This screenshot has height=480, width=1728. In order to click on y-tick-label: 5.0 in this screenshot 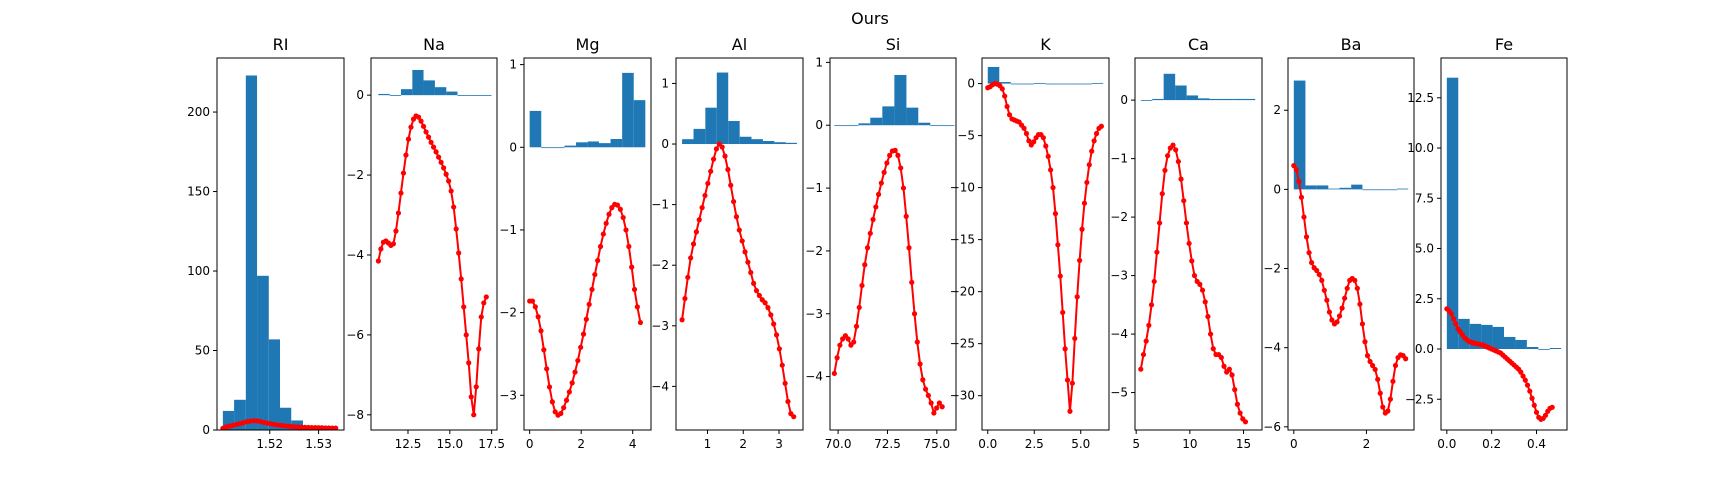, I will do `click(1424, 249)`.